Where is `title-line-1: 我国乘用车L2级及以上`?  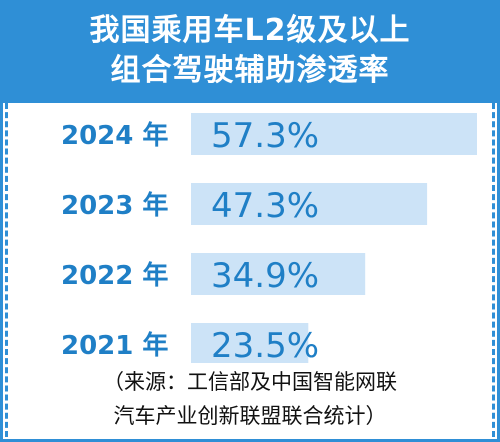 title-line-1: 我国乘用车L2级及以上 is located at coordinates (250, 30).